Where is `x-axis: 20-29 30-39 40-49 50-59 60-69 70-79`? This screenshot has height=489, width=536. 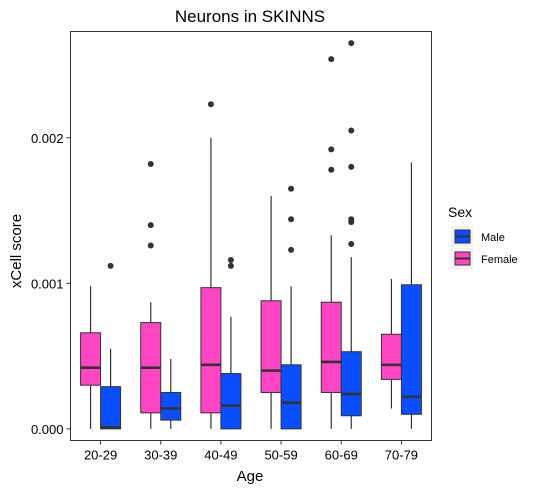 x-axis: 20-29 30-39 40-49 50-59 60-69 70-79 is located at coordinates (251, 451).